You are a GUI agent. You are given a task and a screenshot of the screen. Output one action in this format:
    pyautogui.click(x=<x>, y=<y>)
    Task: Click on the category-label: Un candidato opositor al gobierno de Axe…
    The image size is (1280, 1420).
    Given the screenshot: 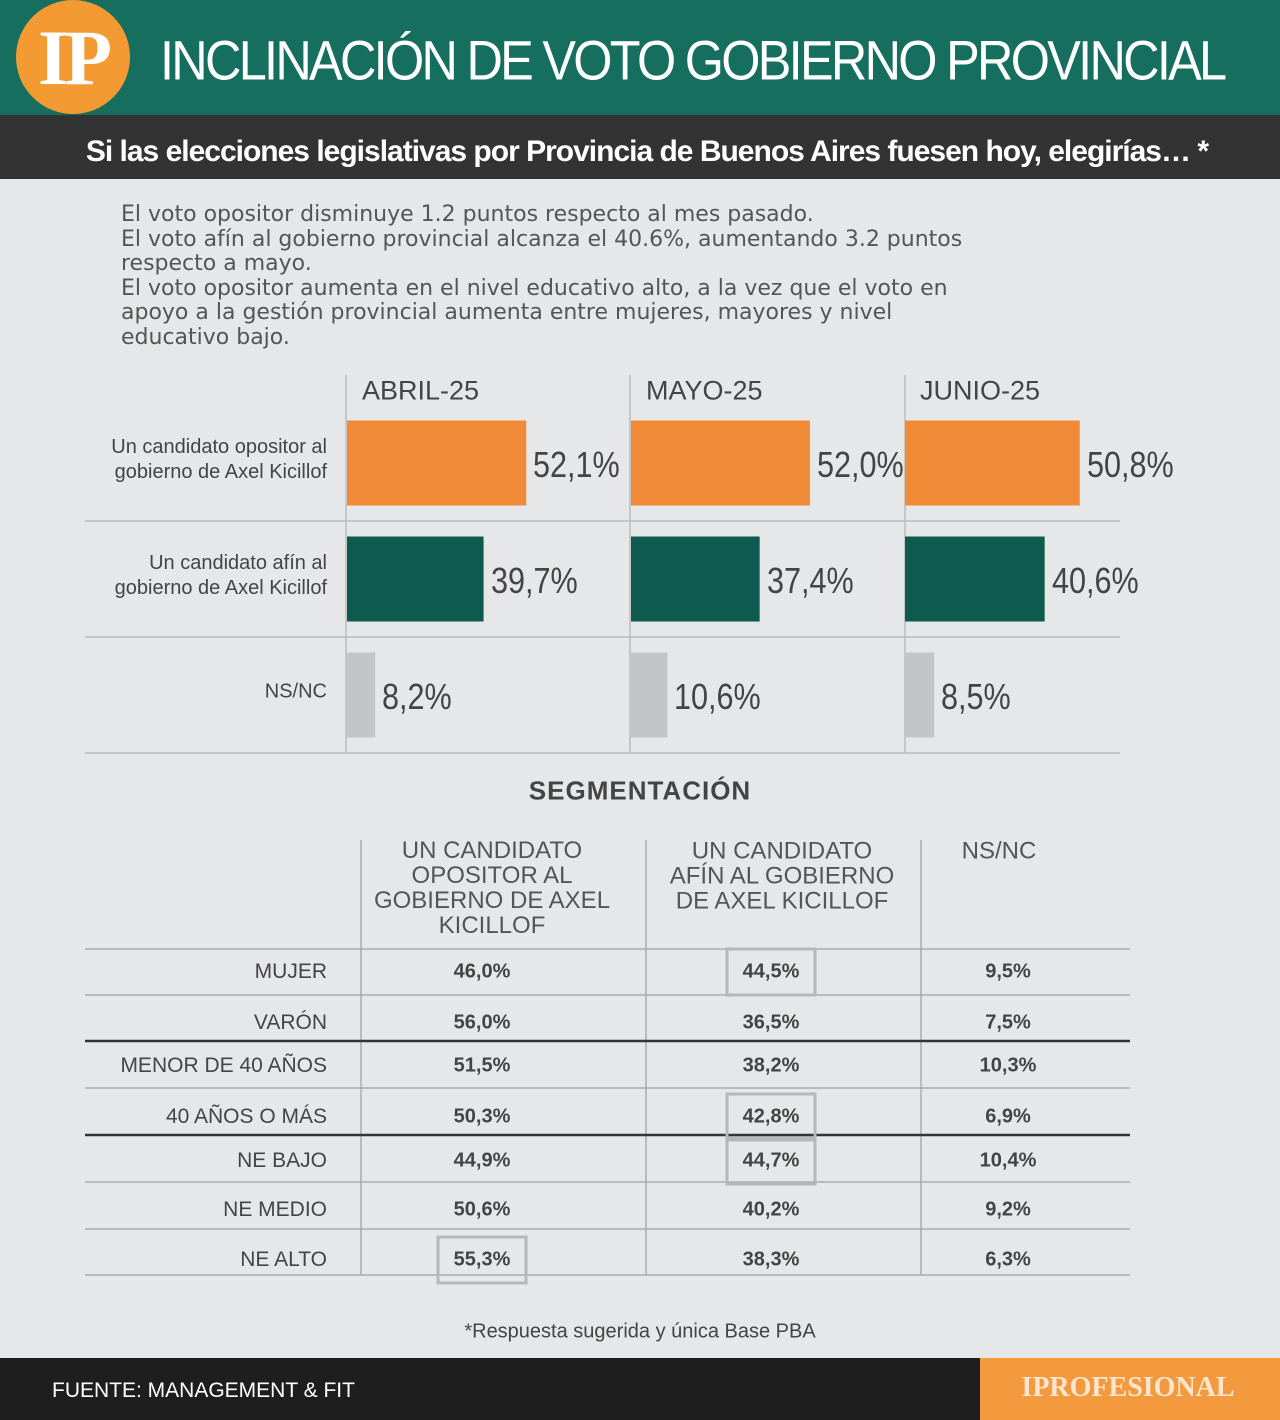 What is the action you would take?
    pyautogui.click(x=219, y=459)
    